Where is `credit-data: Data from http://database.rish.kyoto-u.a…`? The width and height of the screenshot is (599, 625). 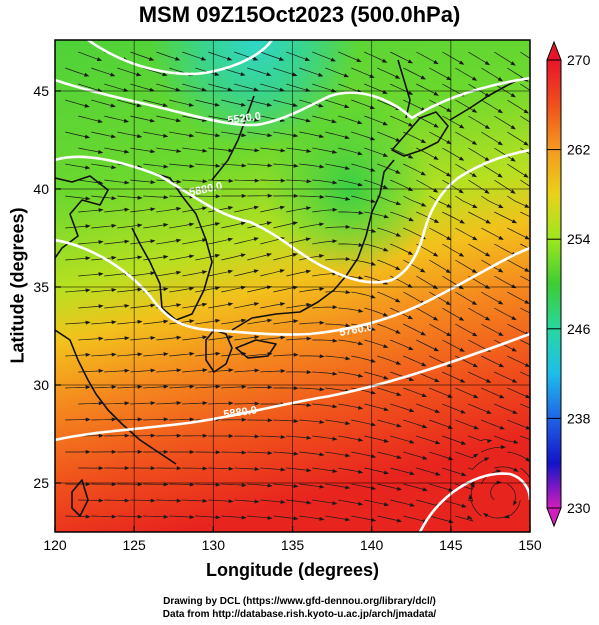
credit-data: Data from http://database.rish.kyoto-u.a… is located at coordinates (299, 614).